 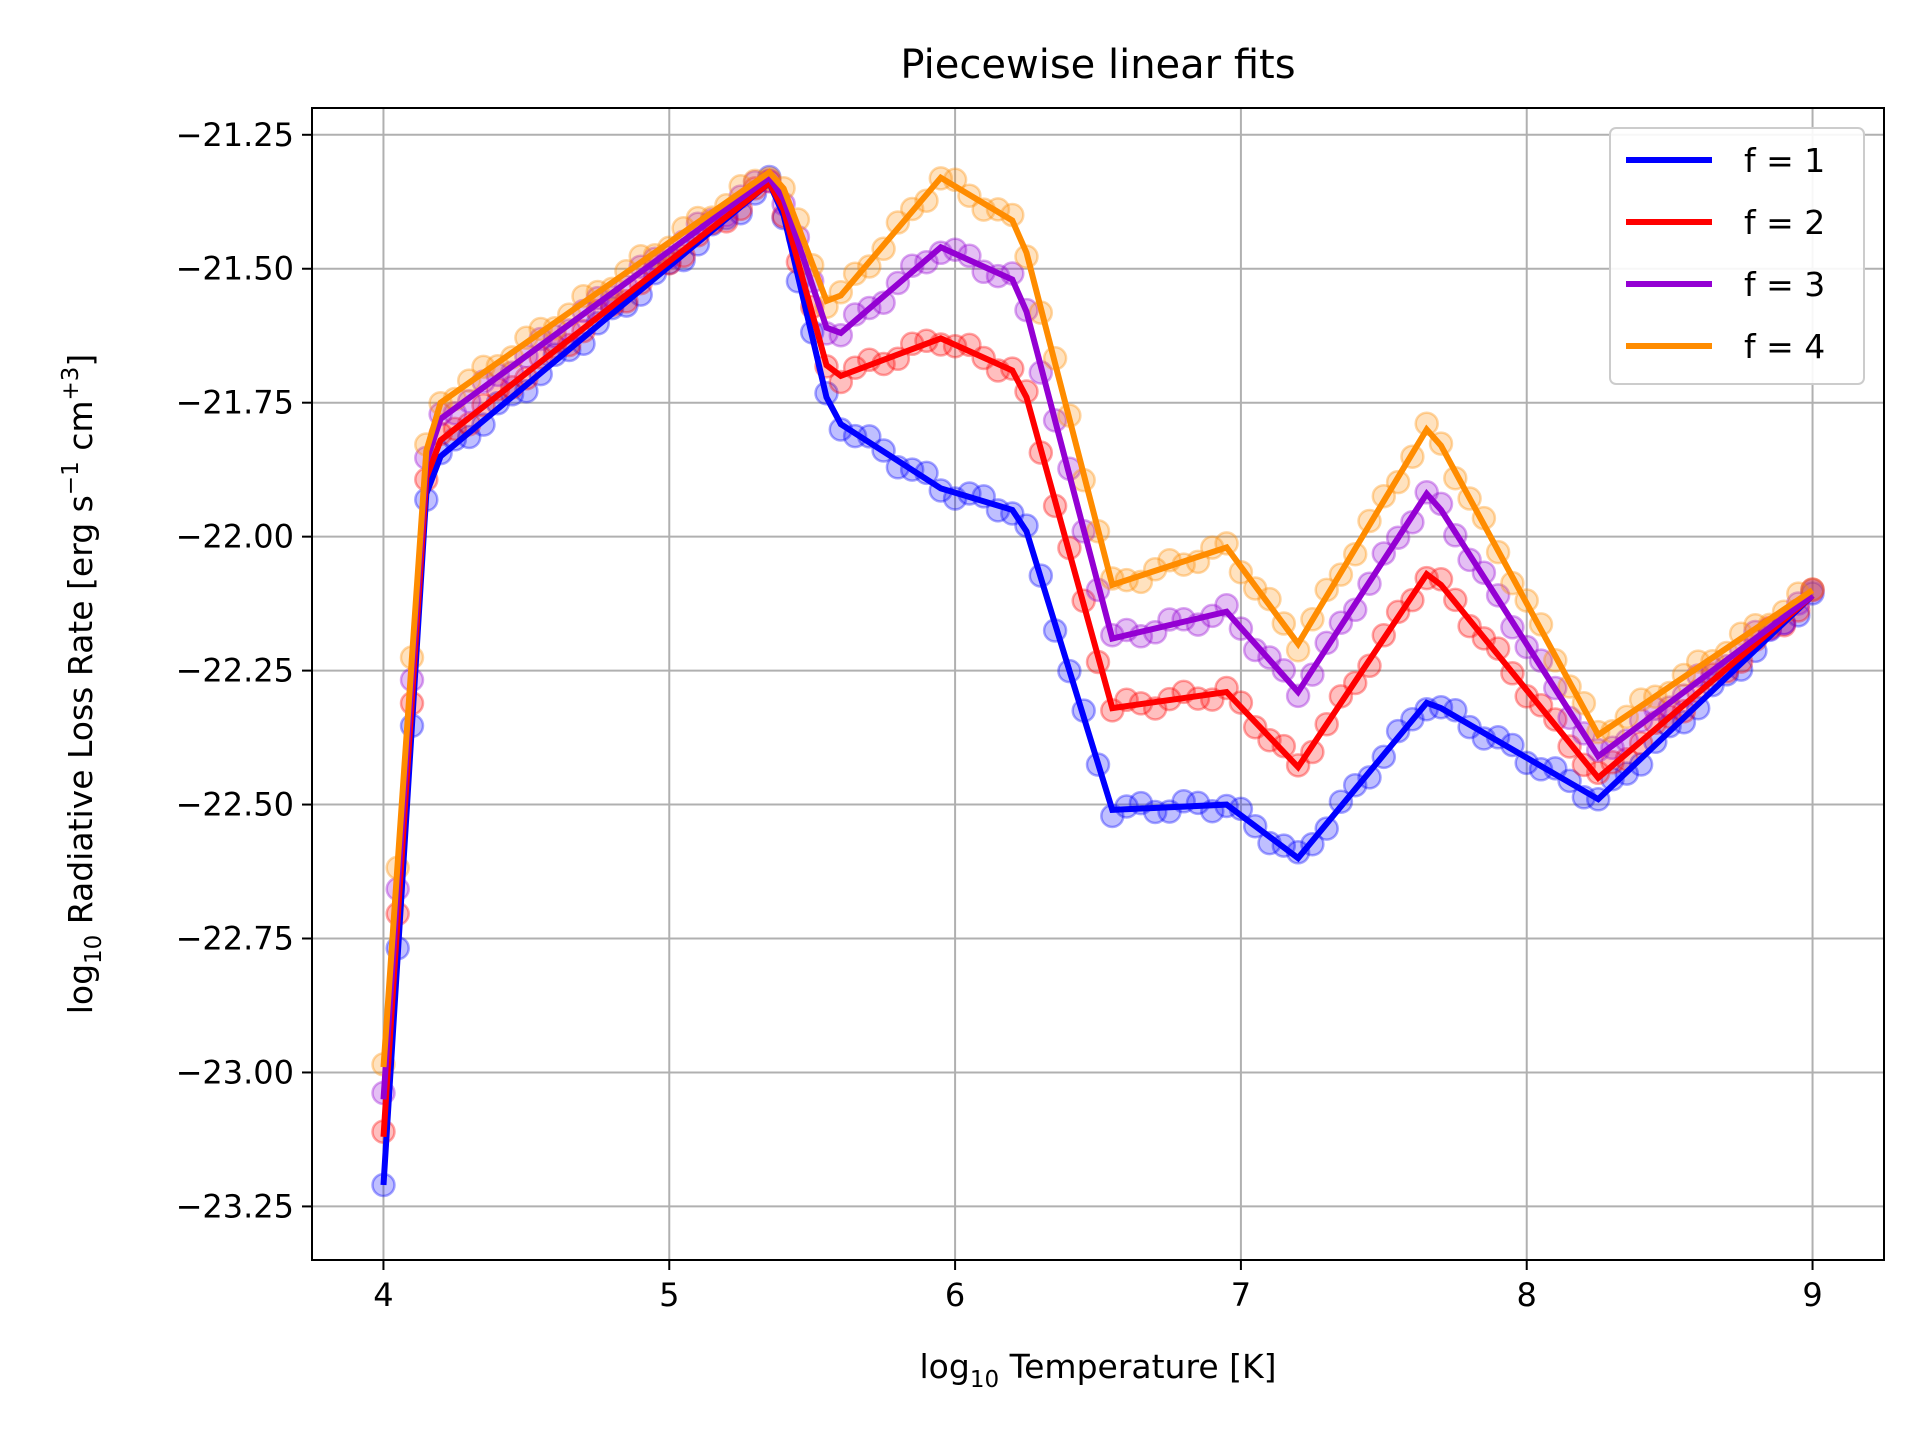 I want to click on x-tick-label: 4, so click(x=383, y=1295).